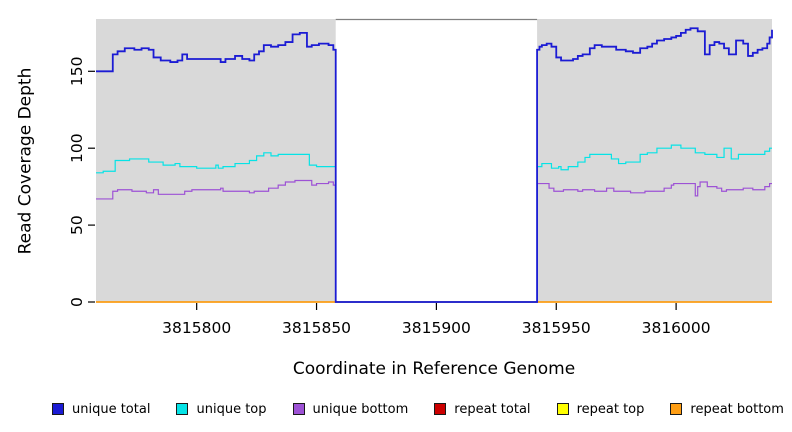 This screenshot has width=792, height=432. I want to click on x-axis-tick-label: 3815850, so click(316, 328).